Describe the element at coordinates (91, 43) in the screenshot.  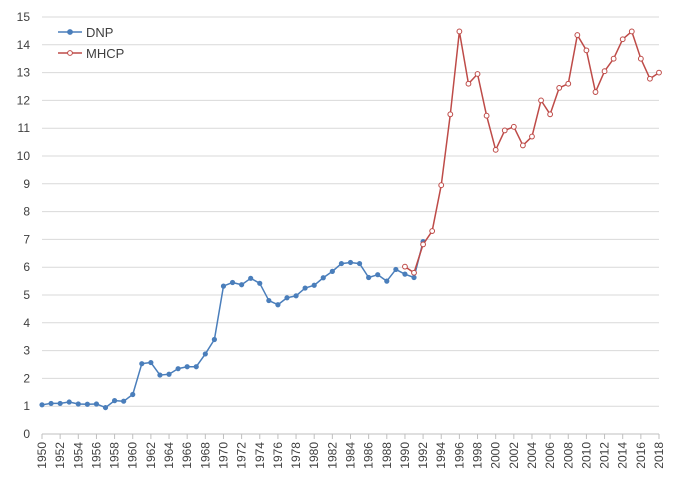
I see `legend: DNP MHCP` at that location.